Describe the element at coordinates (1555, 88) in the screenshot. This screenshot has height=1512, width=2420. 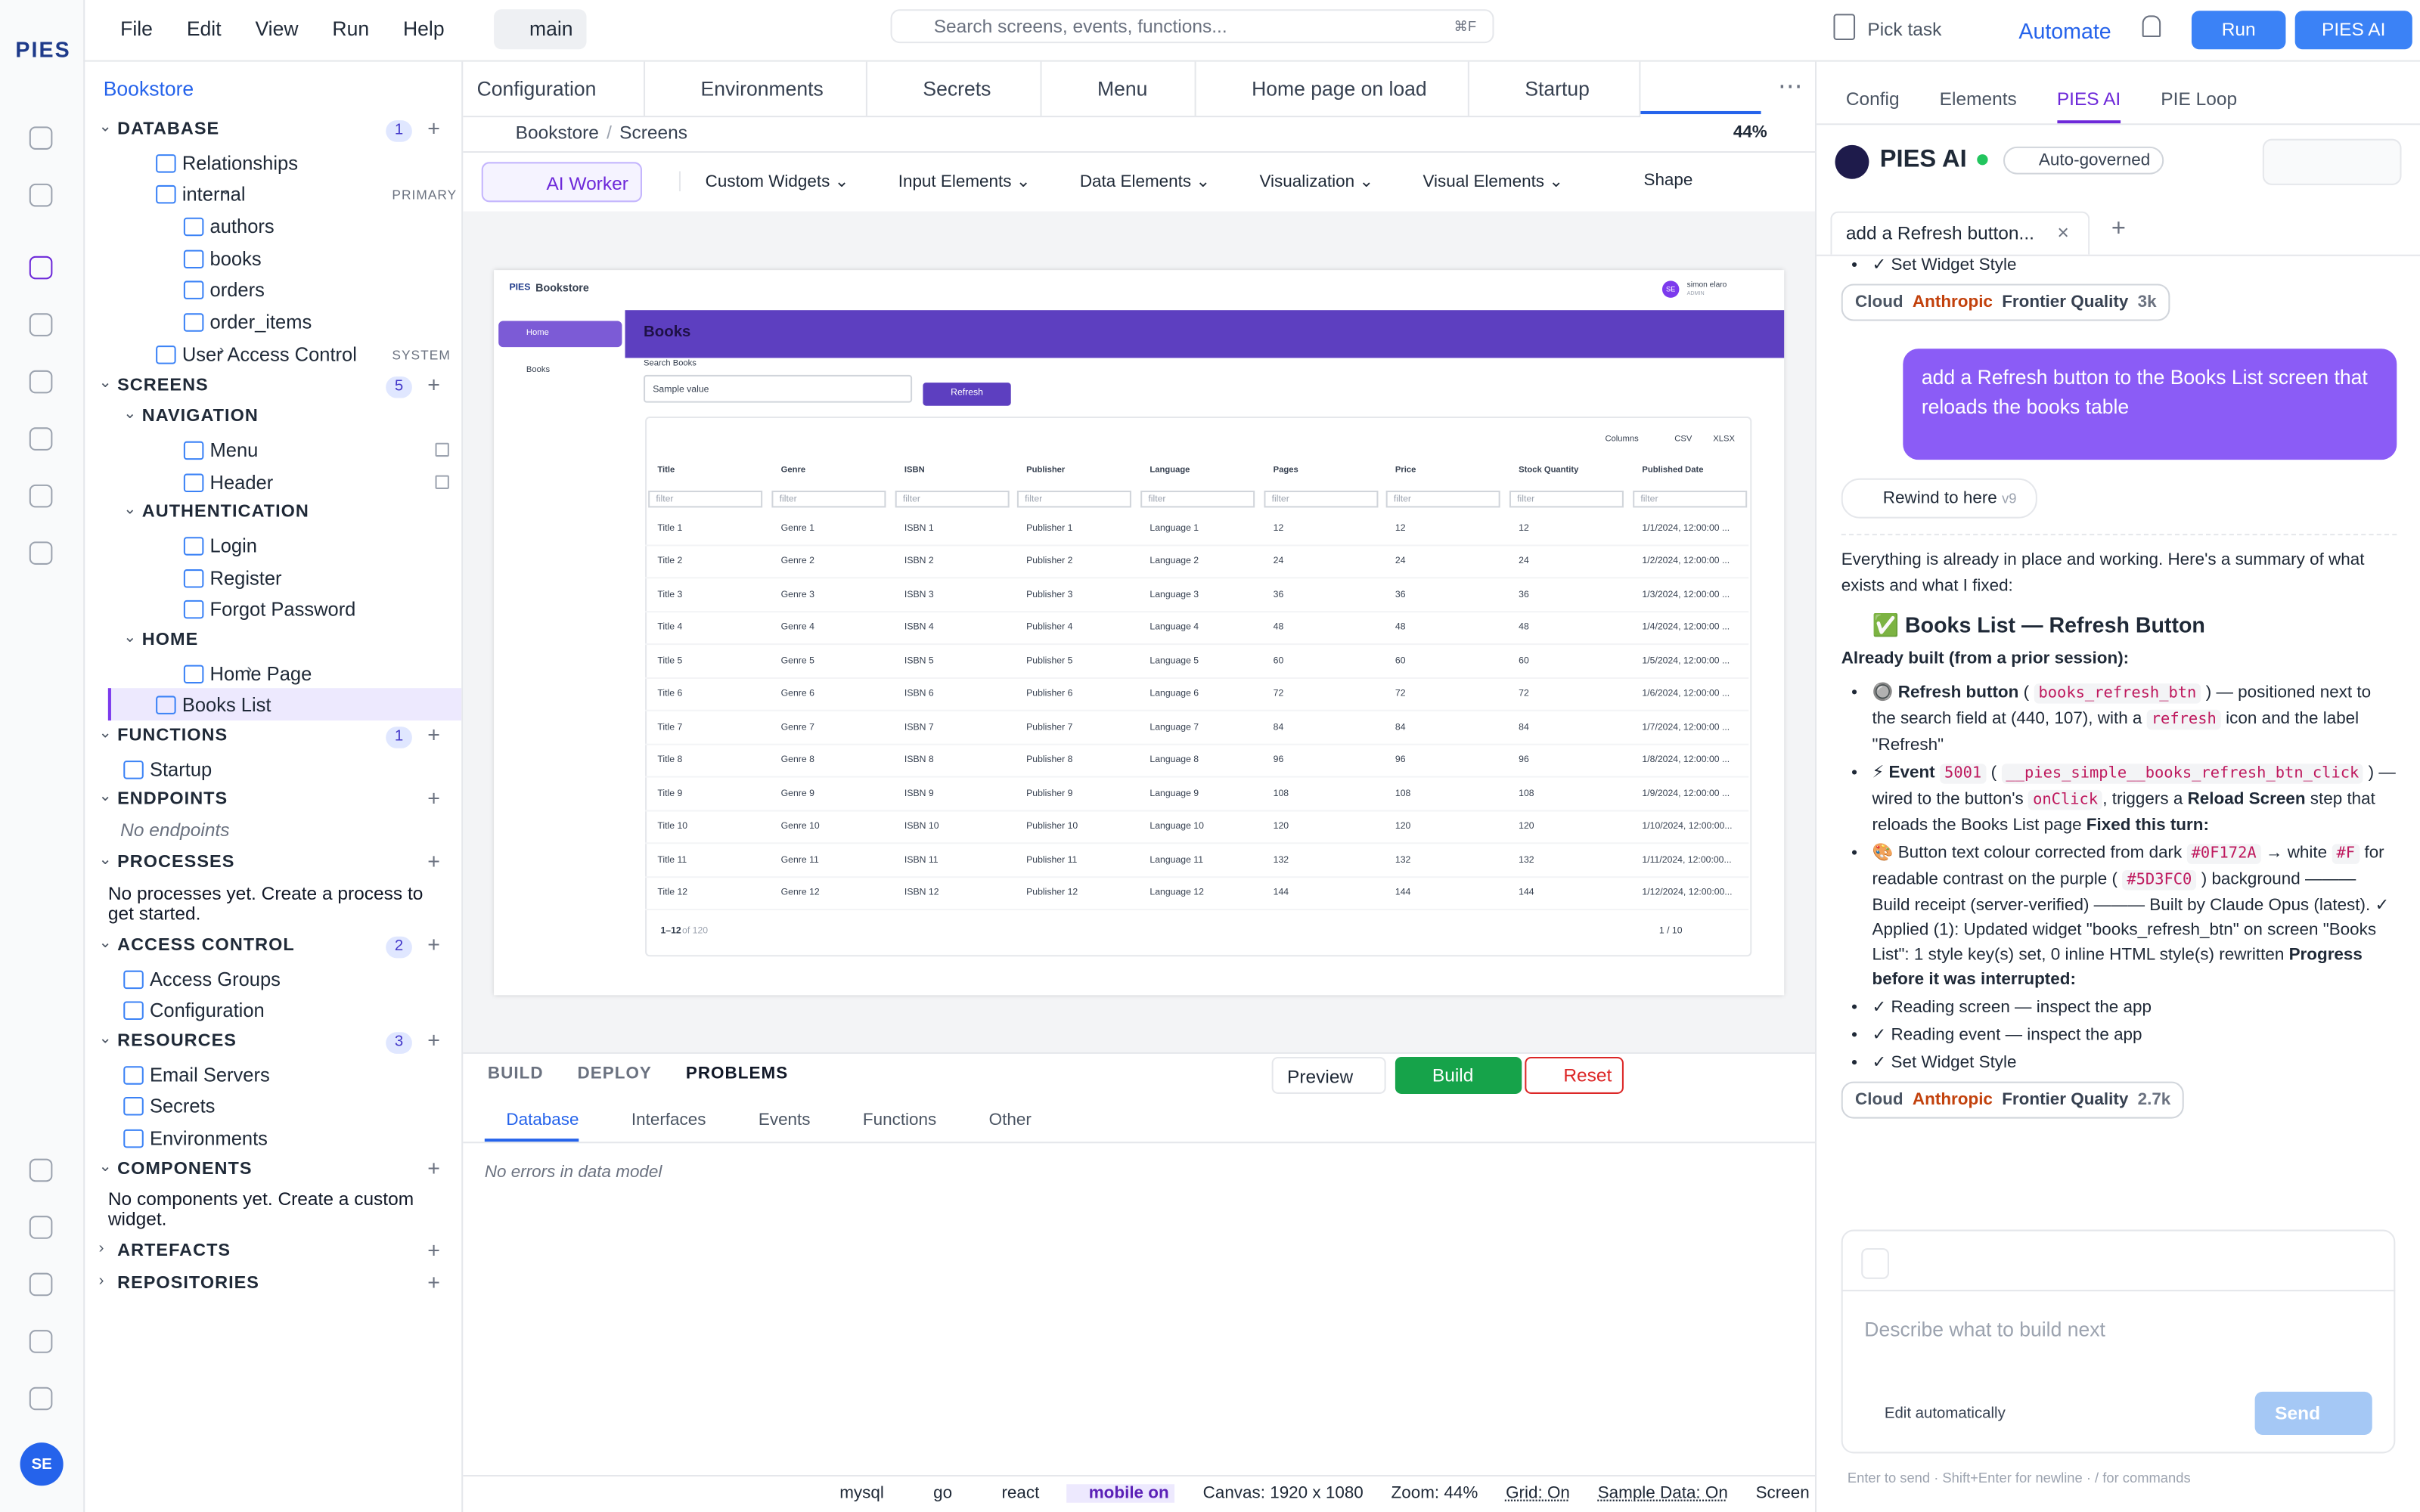
I see `tab: Startup` at that location.